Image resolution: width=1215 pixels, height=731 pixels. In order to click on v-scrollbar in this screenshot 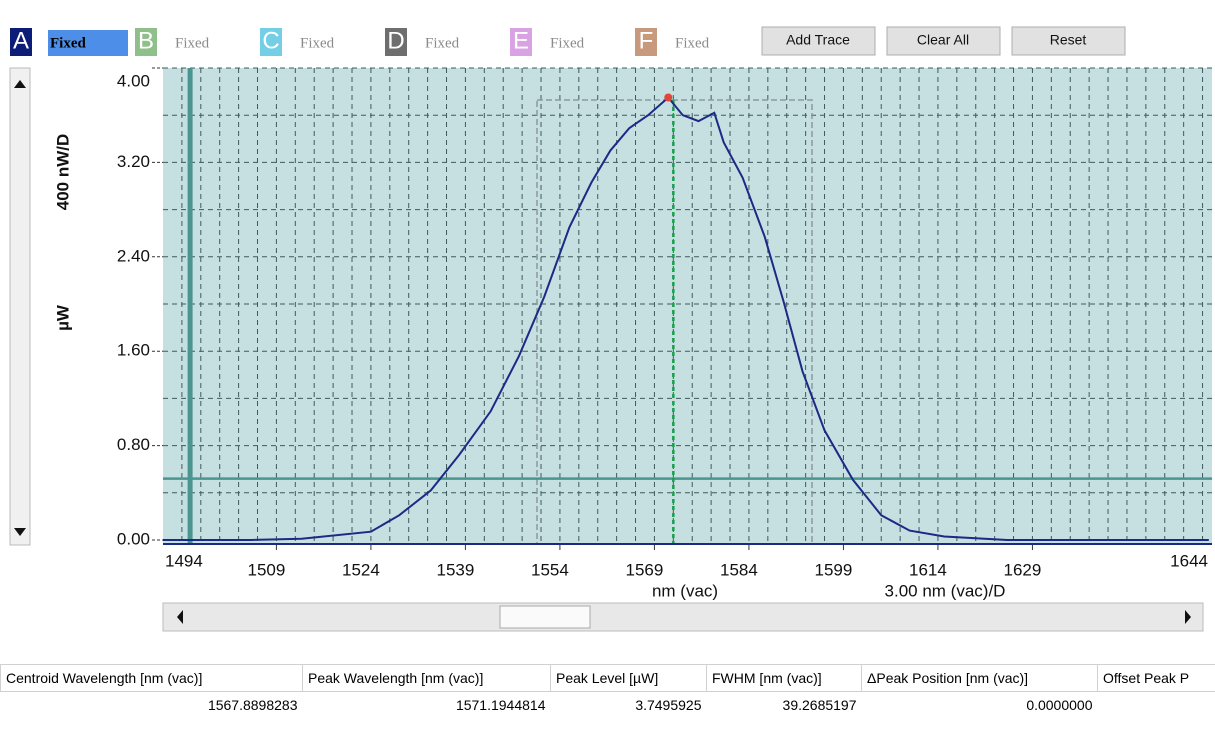, I will do `click(20, 306)`.